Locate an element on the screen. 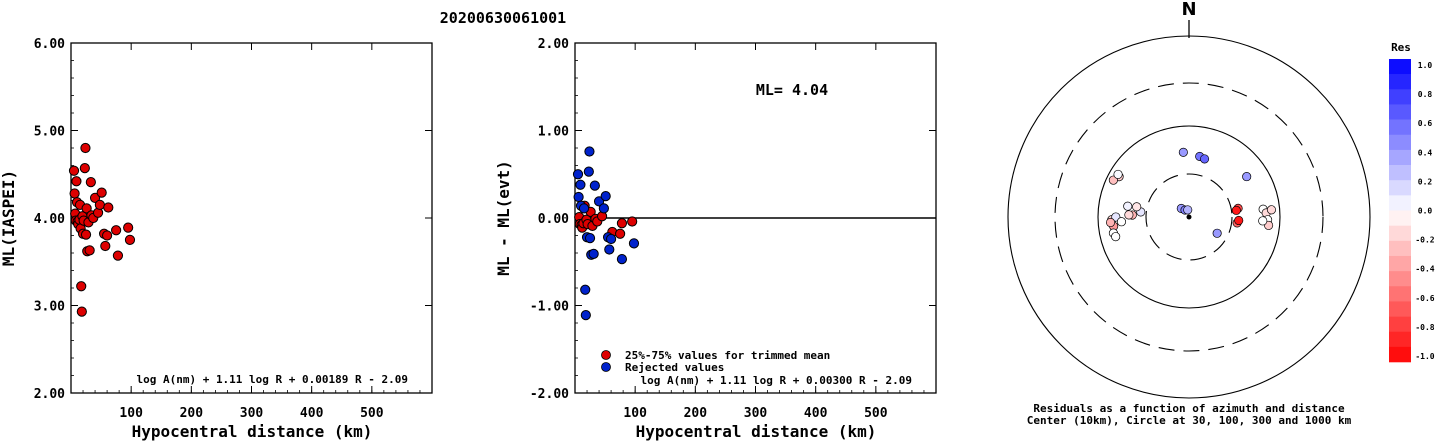 The height and width of the screenshot is (441, 1437). chart2-x-tick-label: 500 is located at coordinates (876, 413).